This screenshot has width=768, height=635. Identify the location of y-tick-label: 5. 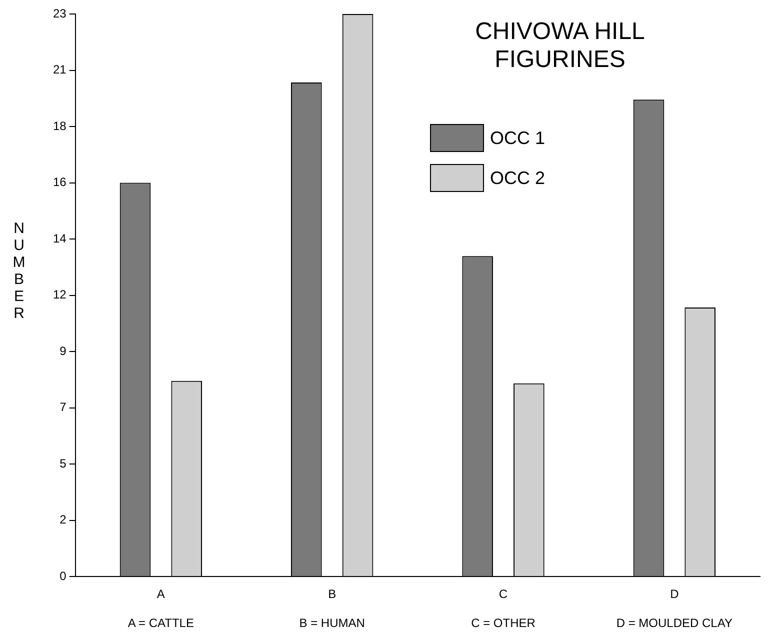
(63, 463).